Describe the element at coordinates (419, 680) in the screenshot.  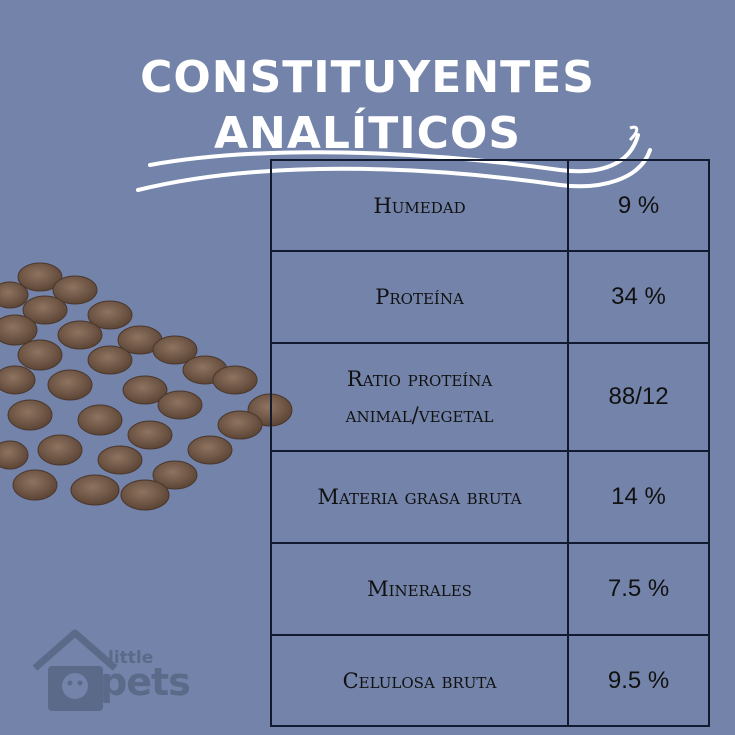
I see `row-label: Celulosa bruta` at that location.